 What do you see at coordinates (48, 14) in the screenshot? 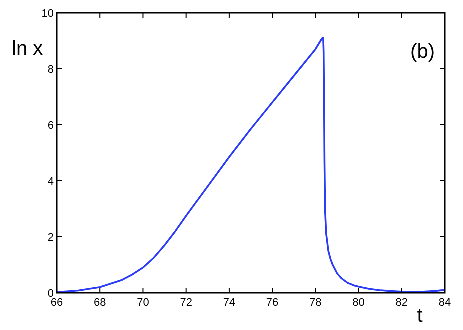
I see `y-tick-label: 10` at bounding box center [48, 14].